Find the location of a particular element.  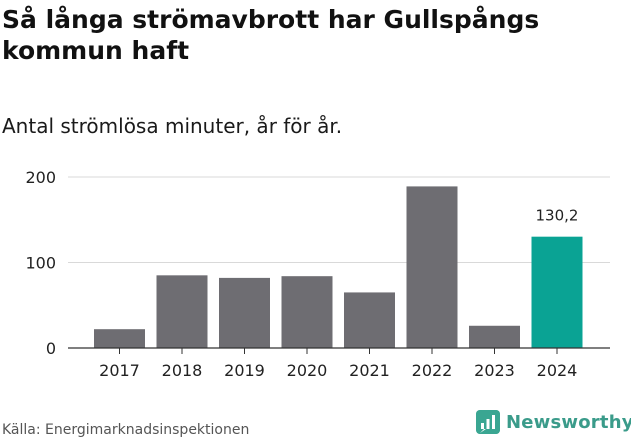

x-tick-label-2023: 2023 is located at coordinates (494, 370).